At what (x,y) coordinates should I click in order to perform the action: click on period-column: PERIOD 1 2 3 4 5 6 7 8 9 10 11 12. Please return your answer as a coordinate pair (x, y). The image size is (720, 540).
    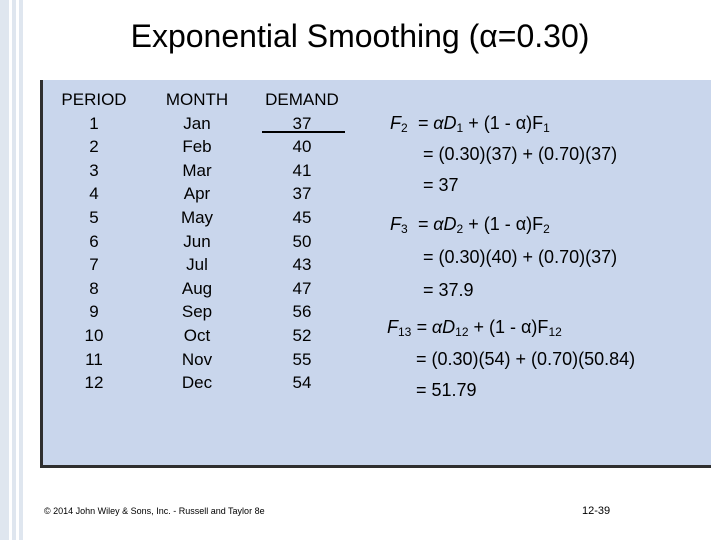
    Looking at the image, I should click on (94, 241).